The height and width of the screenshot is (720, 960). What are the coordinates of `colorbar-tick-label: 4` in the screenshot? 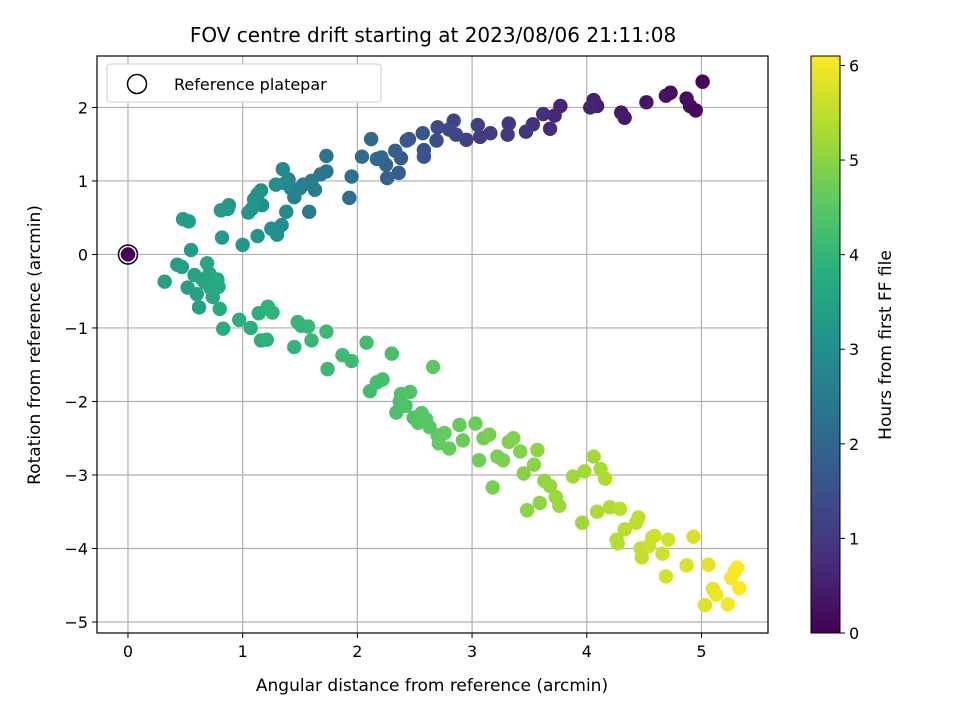 It's located at (854, 255).